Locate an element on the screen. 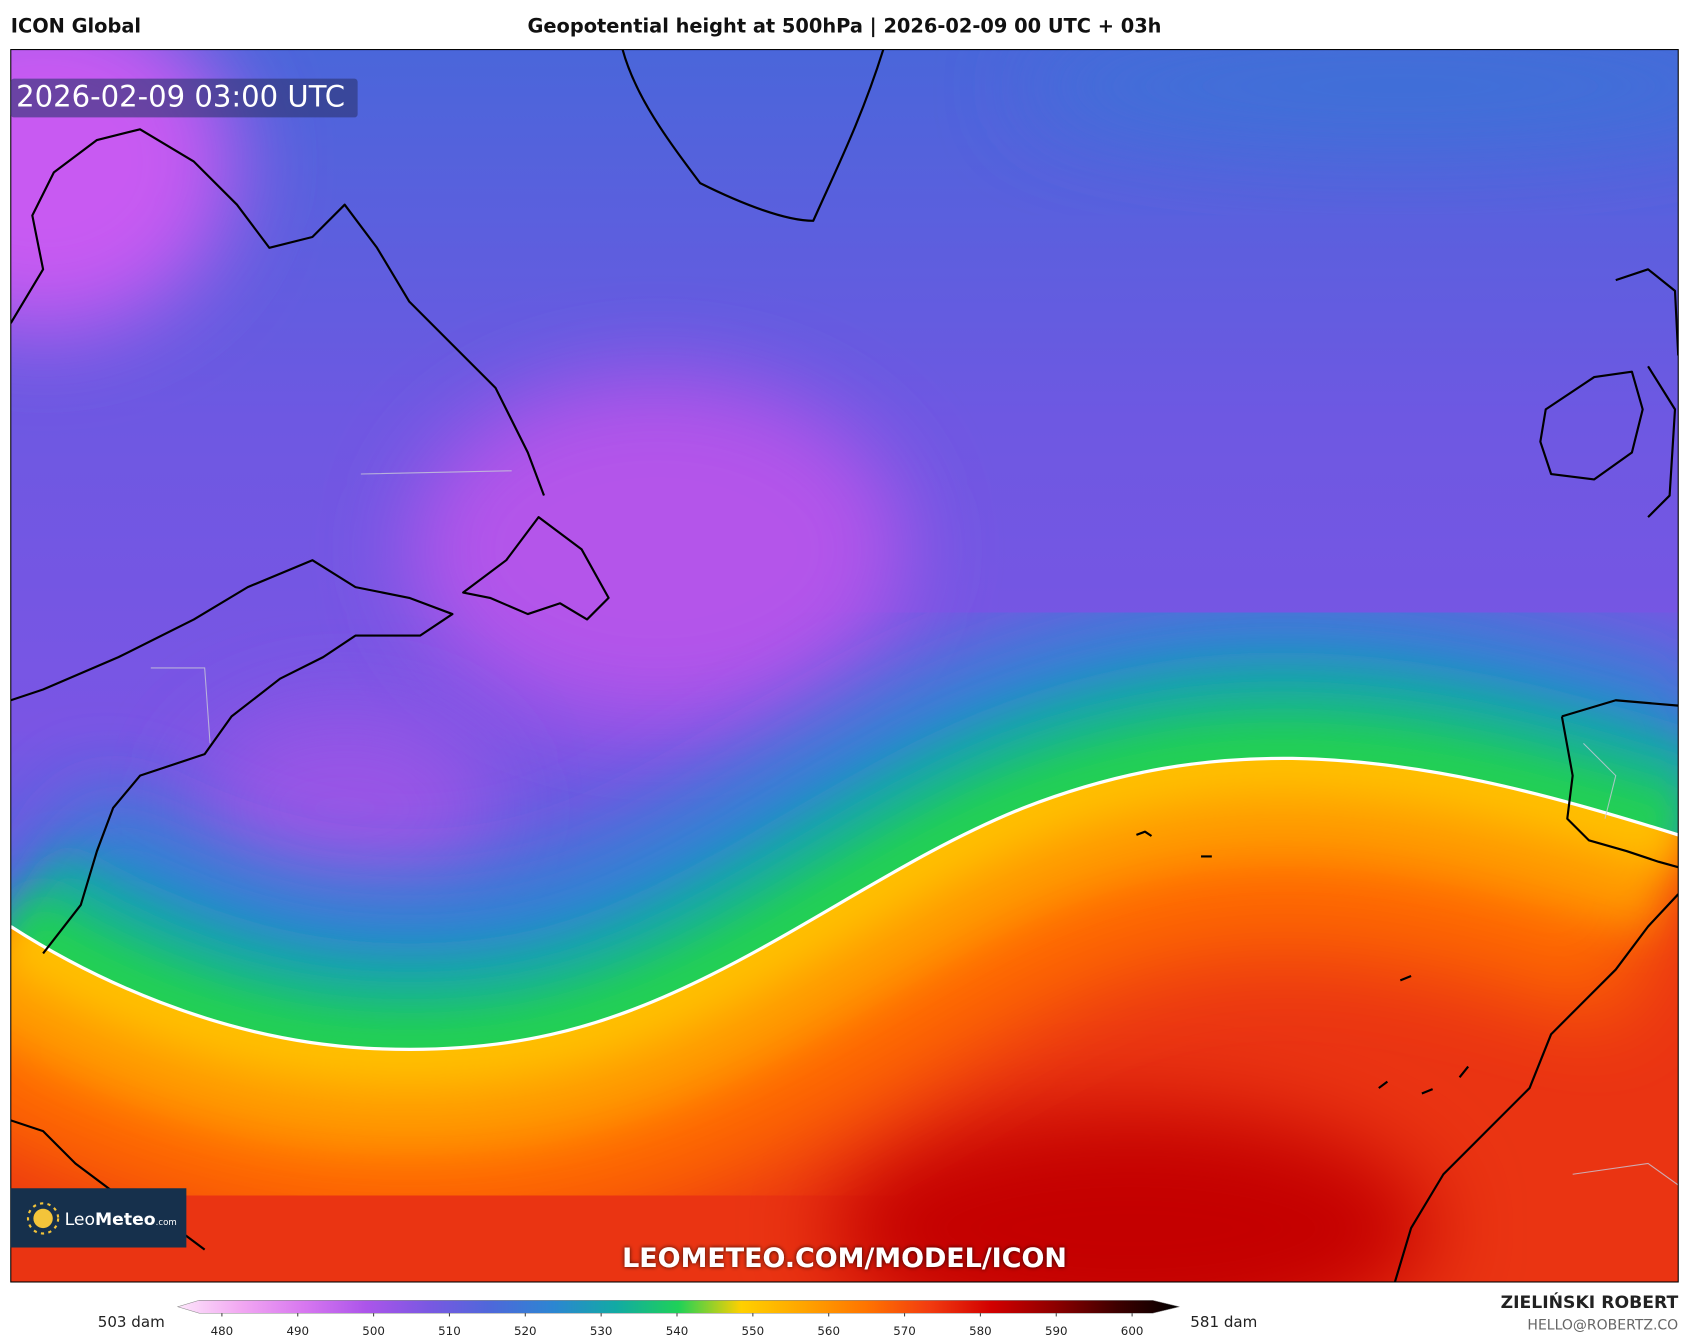 This screenshot has height=1338, width=1689. colorbar-tick-label: 490 is located at coordinates (297, 1331).